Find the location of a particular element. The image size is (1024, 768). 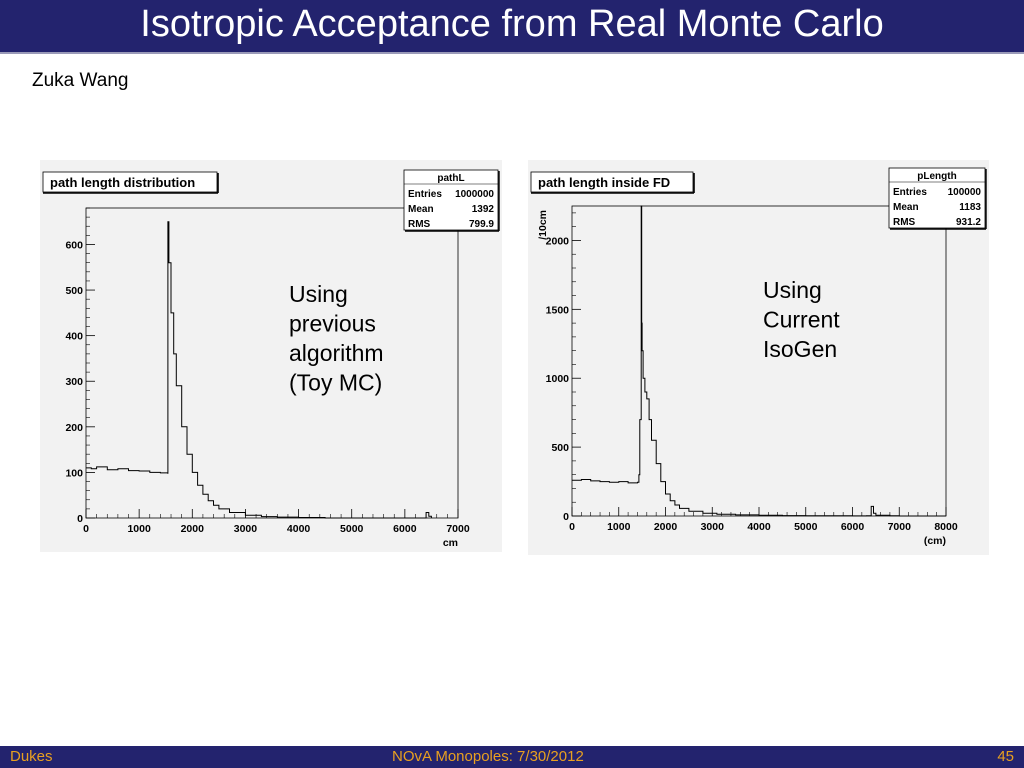

y-tick-label: 400 is located at coordinates (74, 337).